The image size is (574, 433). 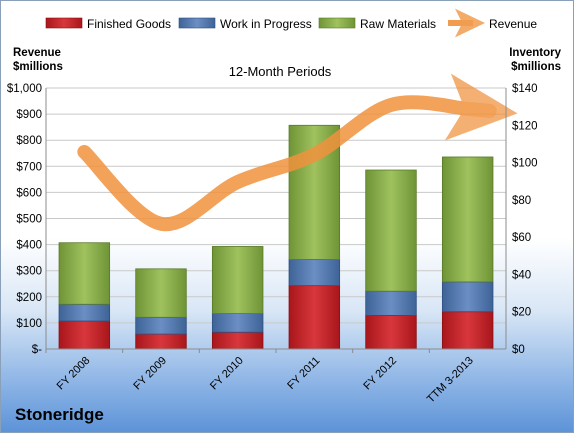 What do you see at coordinates (467, 219) in the screenshot?
I see `bar-raw-materials-ttm-3-2013` at bounding box center [467, 219].